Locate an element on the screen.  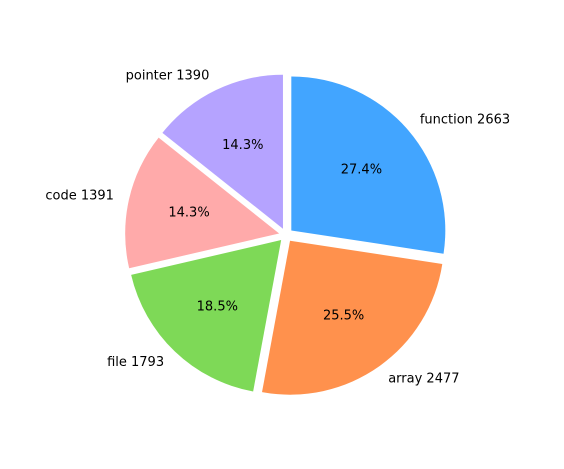
category-label-array: array 2477 is located at coordinates (423, 378).